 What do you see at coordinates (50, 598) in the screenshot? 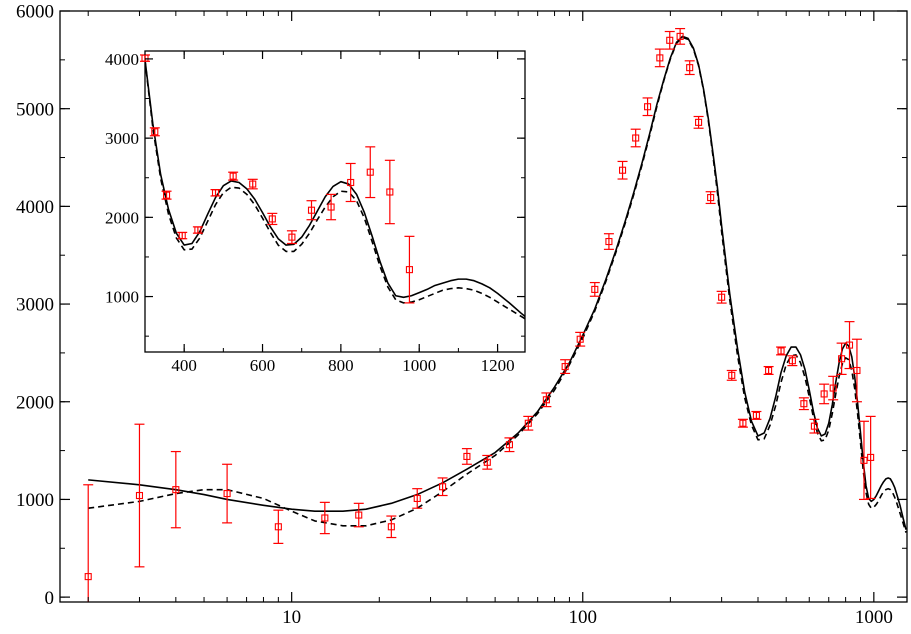
I see `main-y-tick-label: 0` at bounding box center [50, 598].